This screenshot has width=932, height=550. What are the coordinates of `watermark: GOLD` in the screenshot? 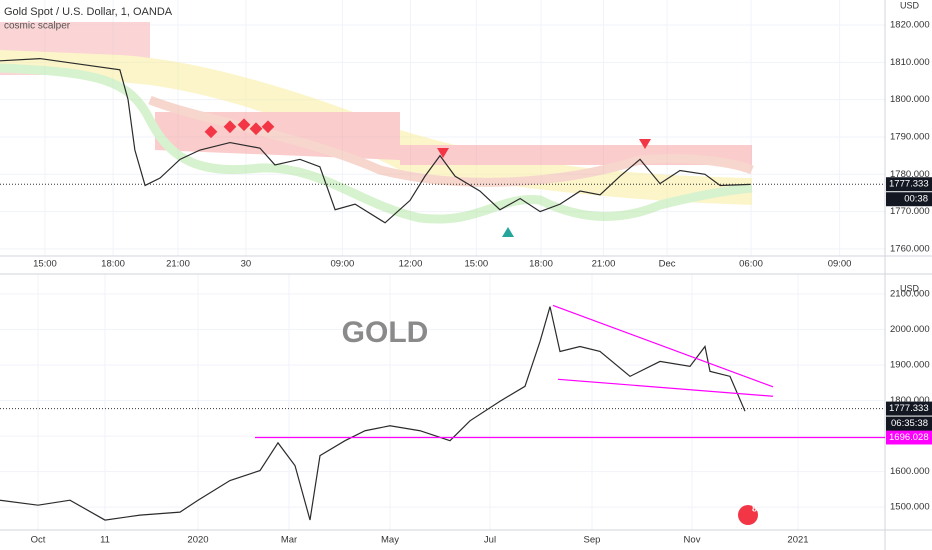 It's located at (385, 332).